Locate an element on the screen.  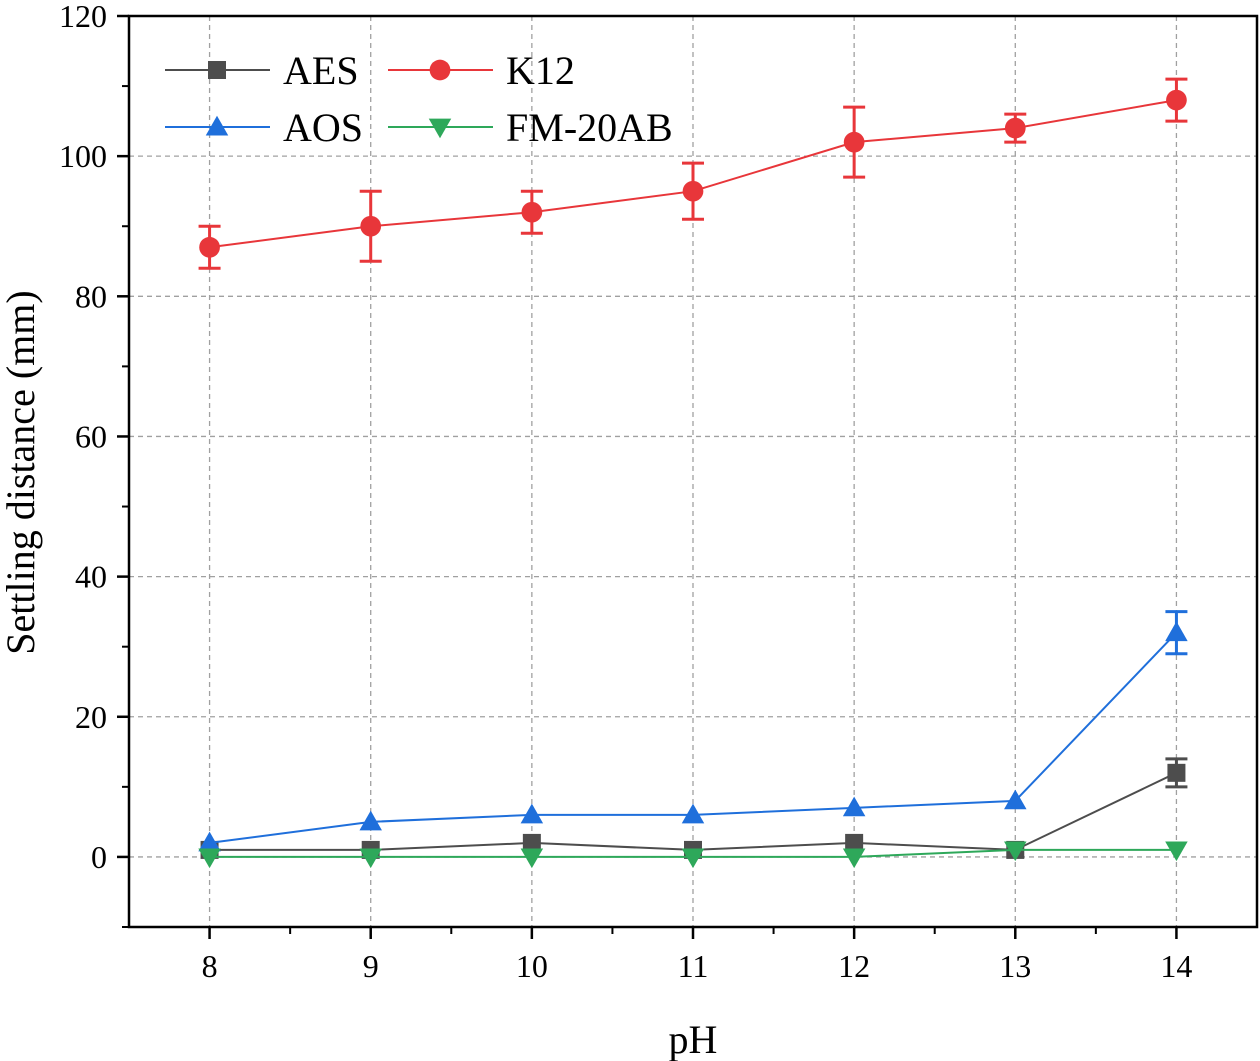
y-tick-label: 40 is located at coordinates (91, 577).